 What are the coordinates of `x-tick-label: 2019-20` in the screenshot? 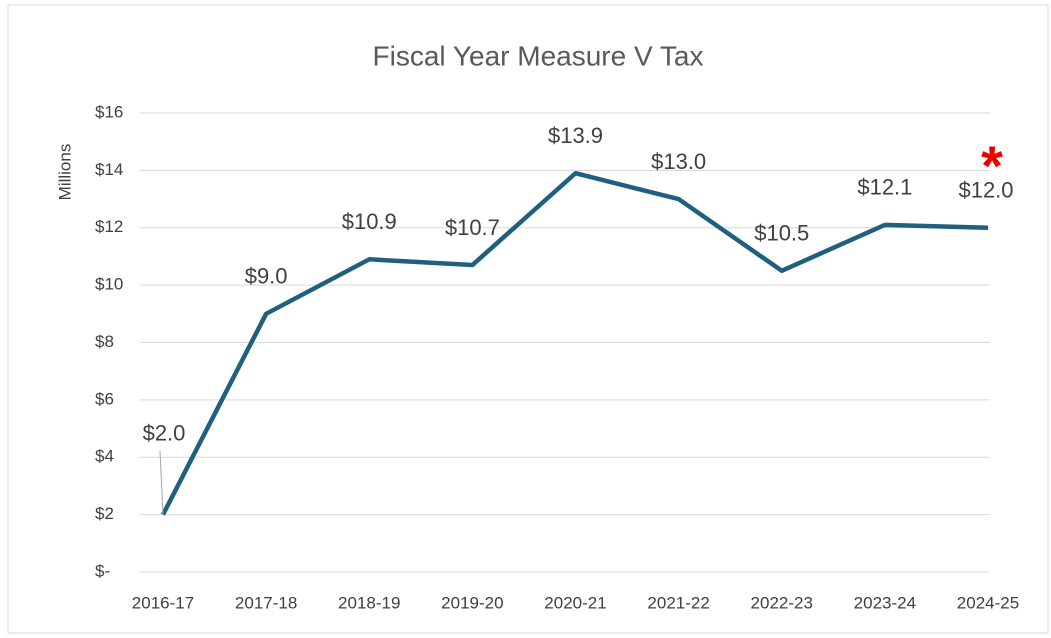 It's located at (472, 602).